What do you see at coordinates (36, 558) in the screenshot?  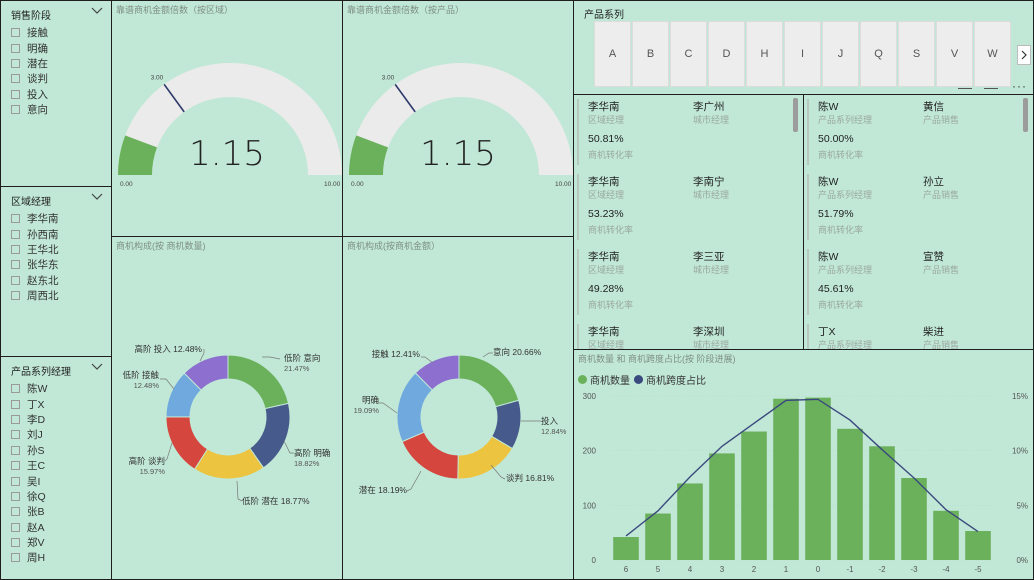 I see `slicer-product-item-label: 周H` at bounding box center [36, 558].